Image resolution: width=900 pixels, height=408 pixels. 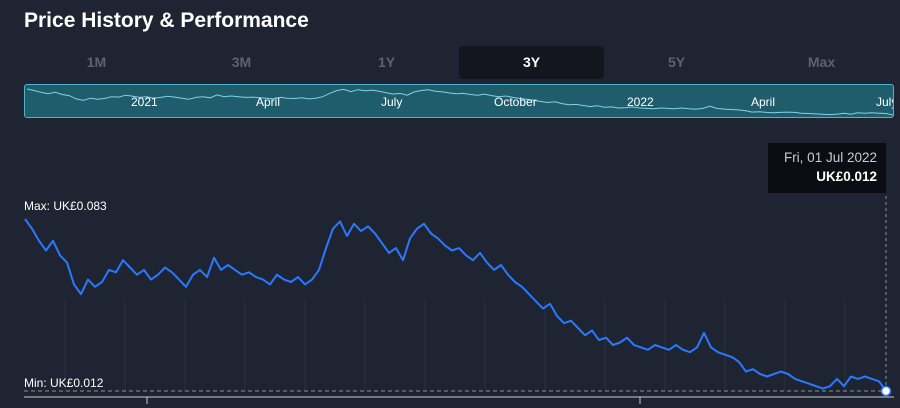 I want to click on range-navigator: 2021 April July October 2022 April July, so click(x=459, y=101).